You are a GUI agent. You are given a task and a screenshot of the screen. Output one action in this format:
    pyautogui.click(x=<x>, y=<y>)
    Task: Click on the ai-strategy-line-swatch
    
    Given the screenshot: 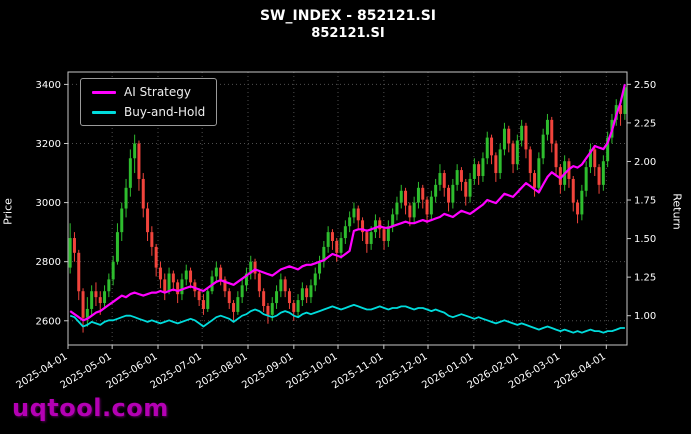 What is the action you would take?
    pyautogui.click(x=104, y=92)
    